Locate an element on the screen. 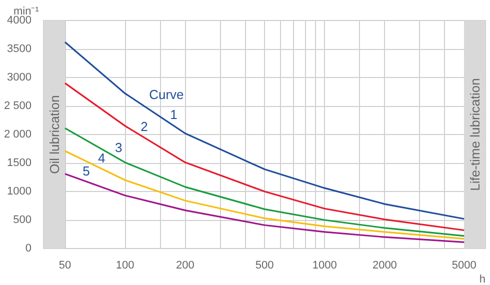 The image size is (490, 285). y-tick-label: 3500 is located at coordinates (19, 49).